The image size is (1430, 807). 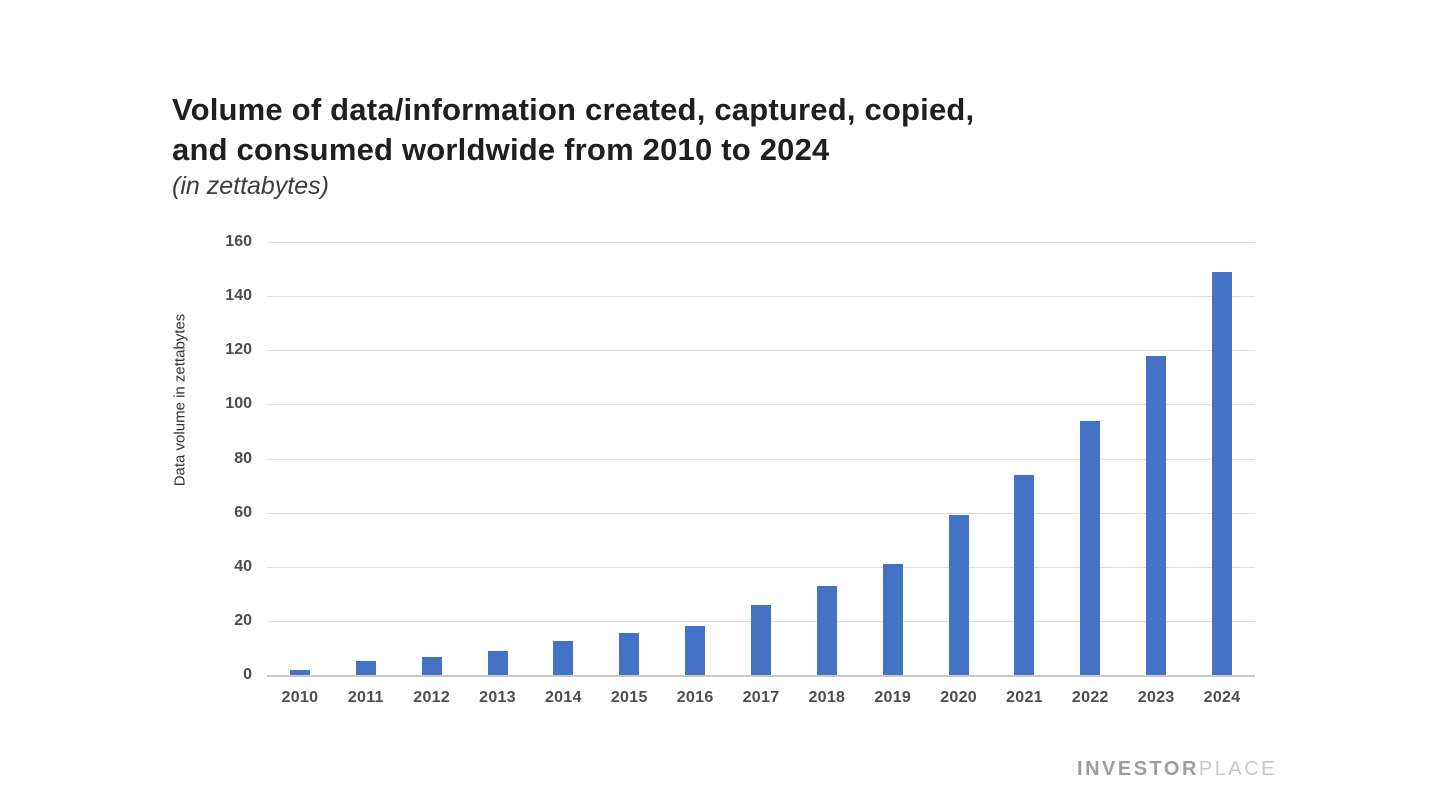 I want to click on bar-2010, so click(x=299, y=672).